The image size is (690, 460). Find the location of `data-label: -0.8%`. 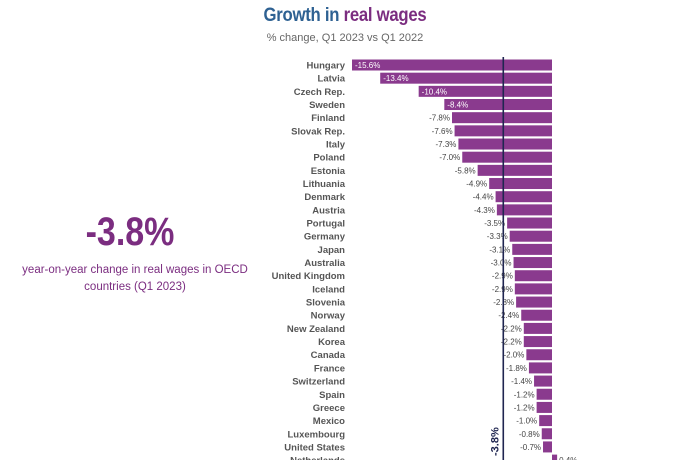

data-label: -0.8% is located at coordinates (529, 434).